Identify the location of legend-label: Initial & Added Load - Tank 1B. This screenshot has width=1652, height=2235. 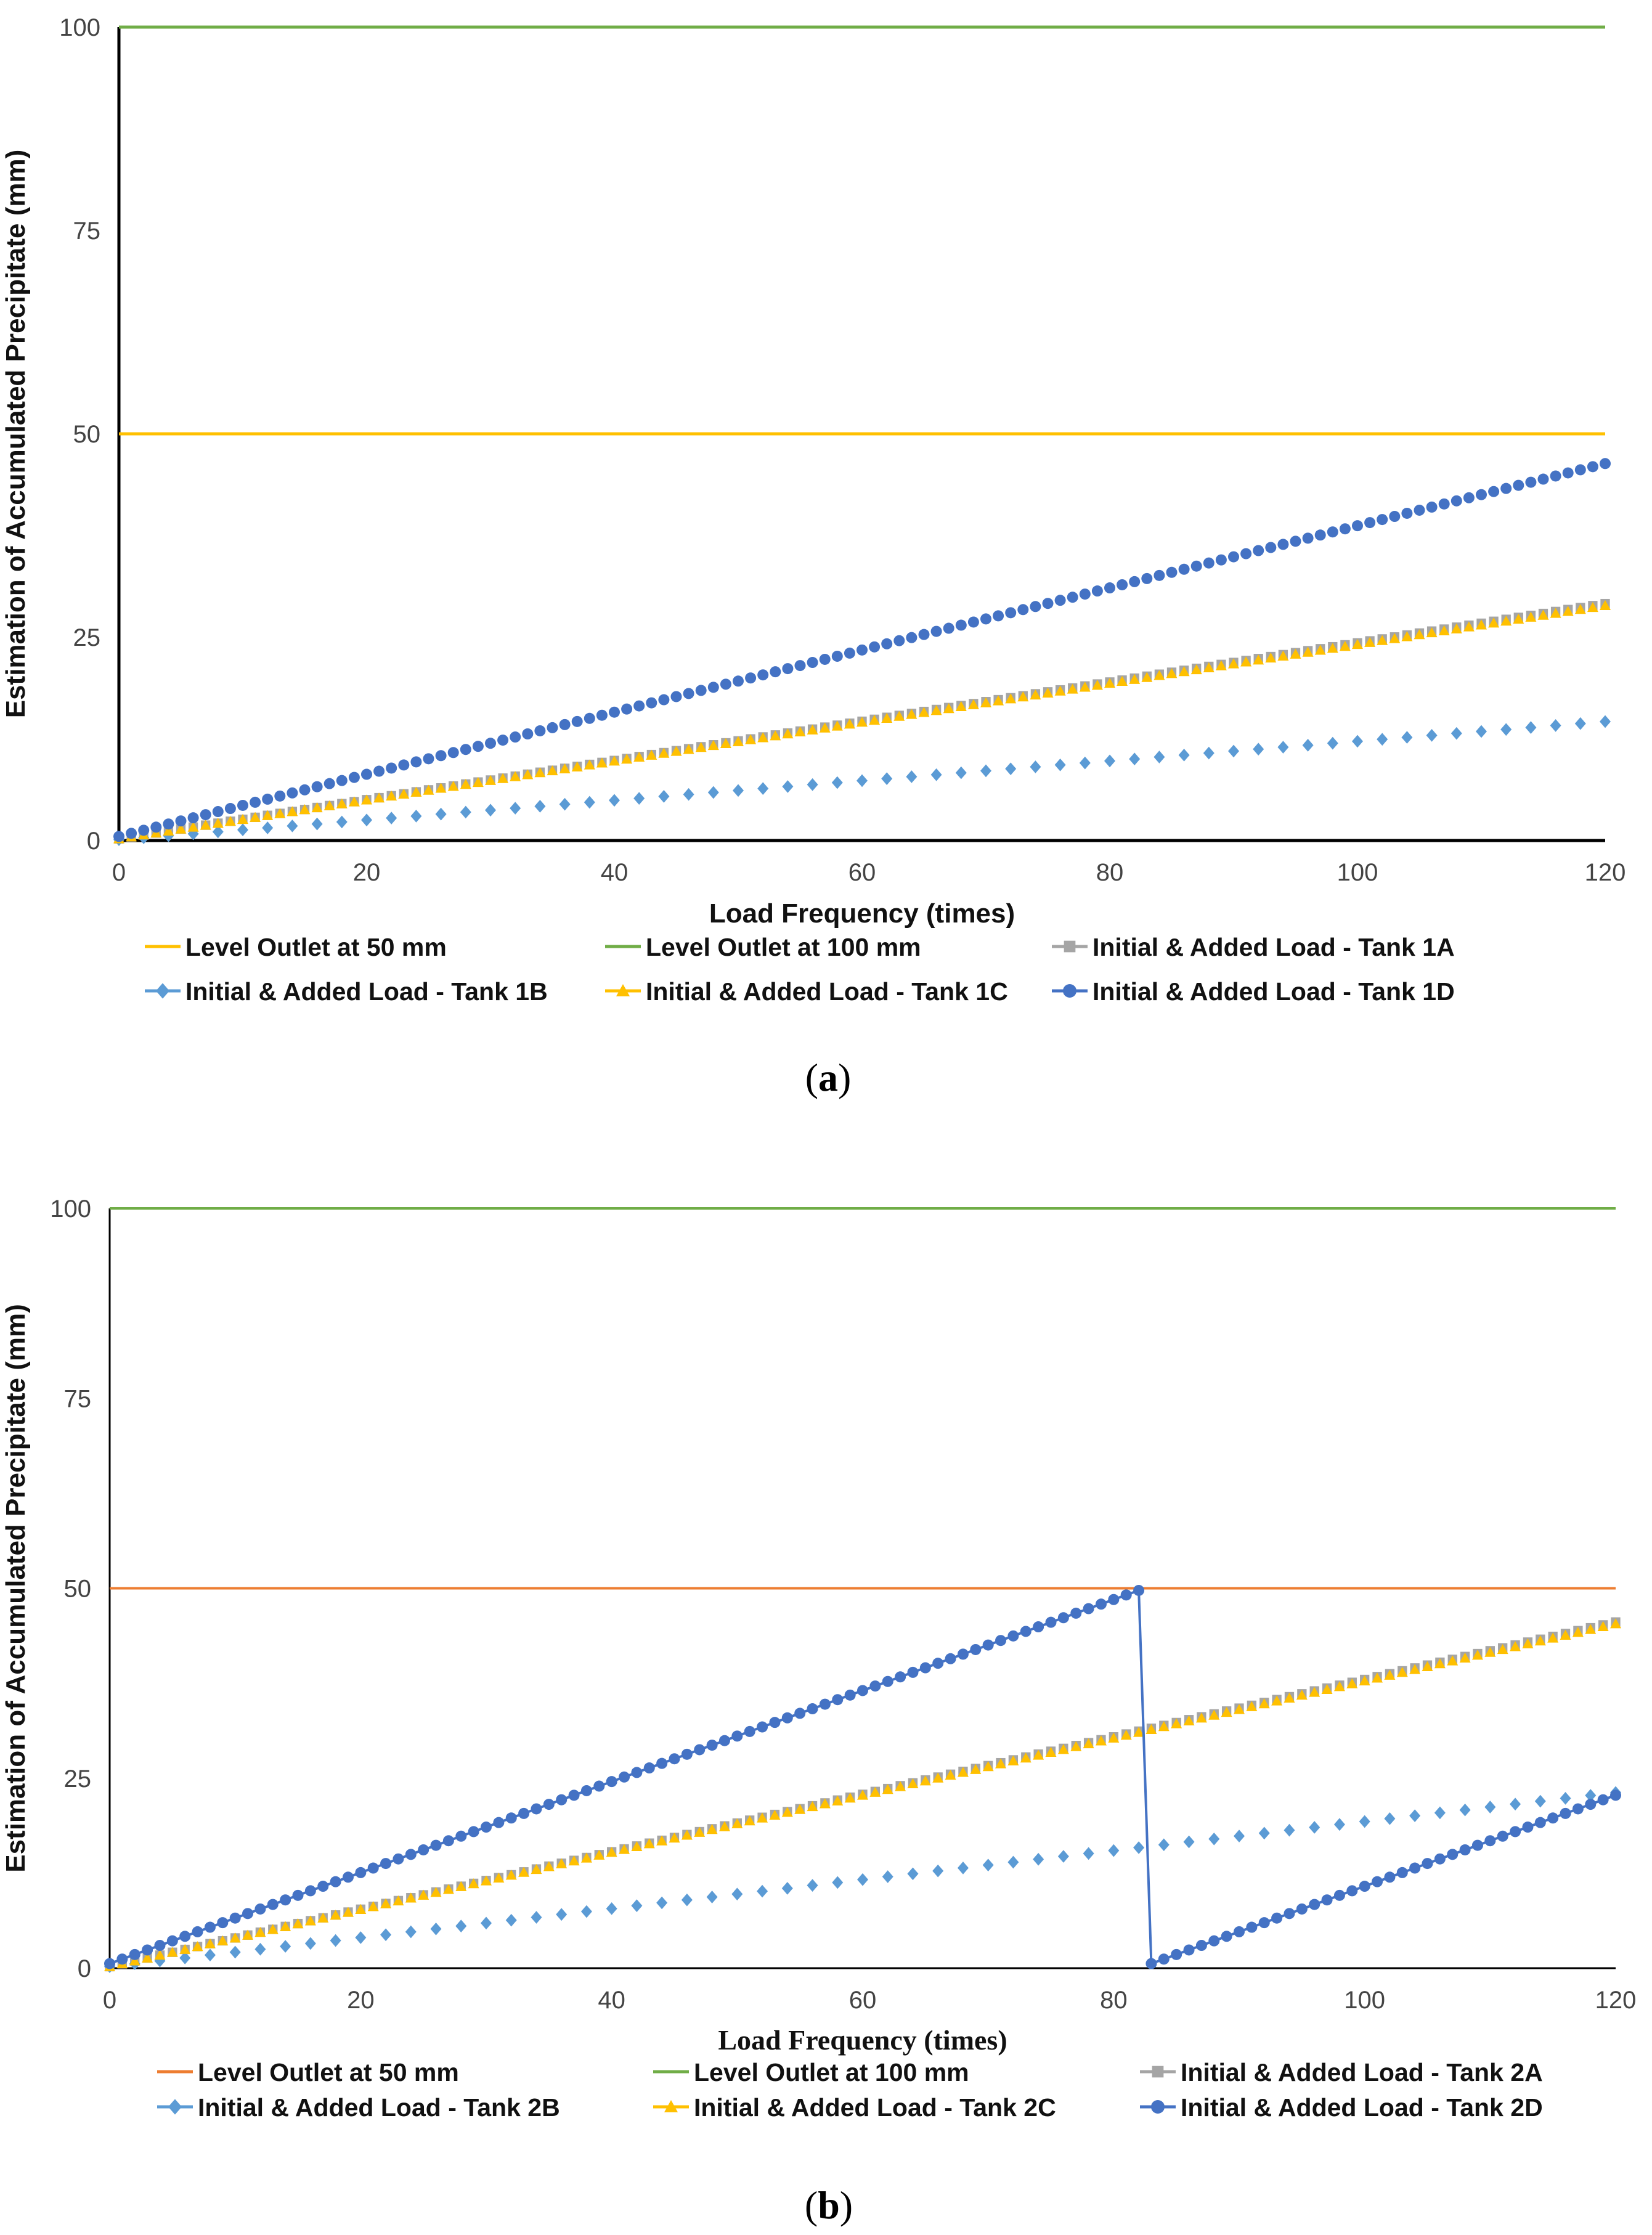
(366, 991).